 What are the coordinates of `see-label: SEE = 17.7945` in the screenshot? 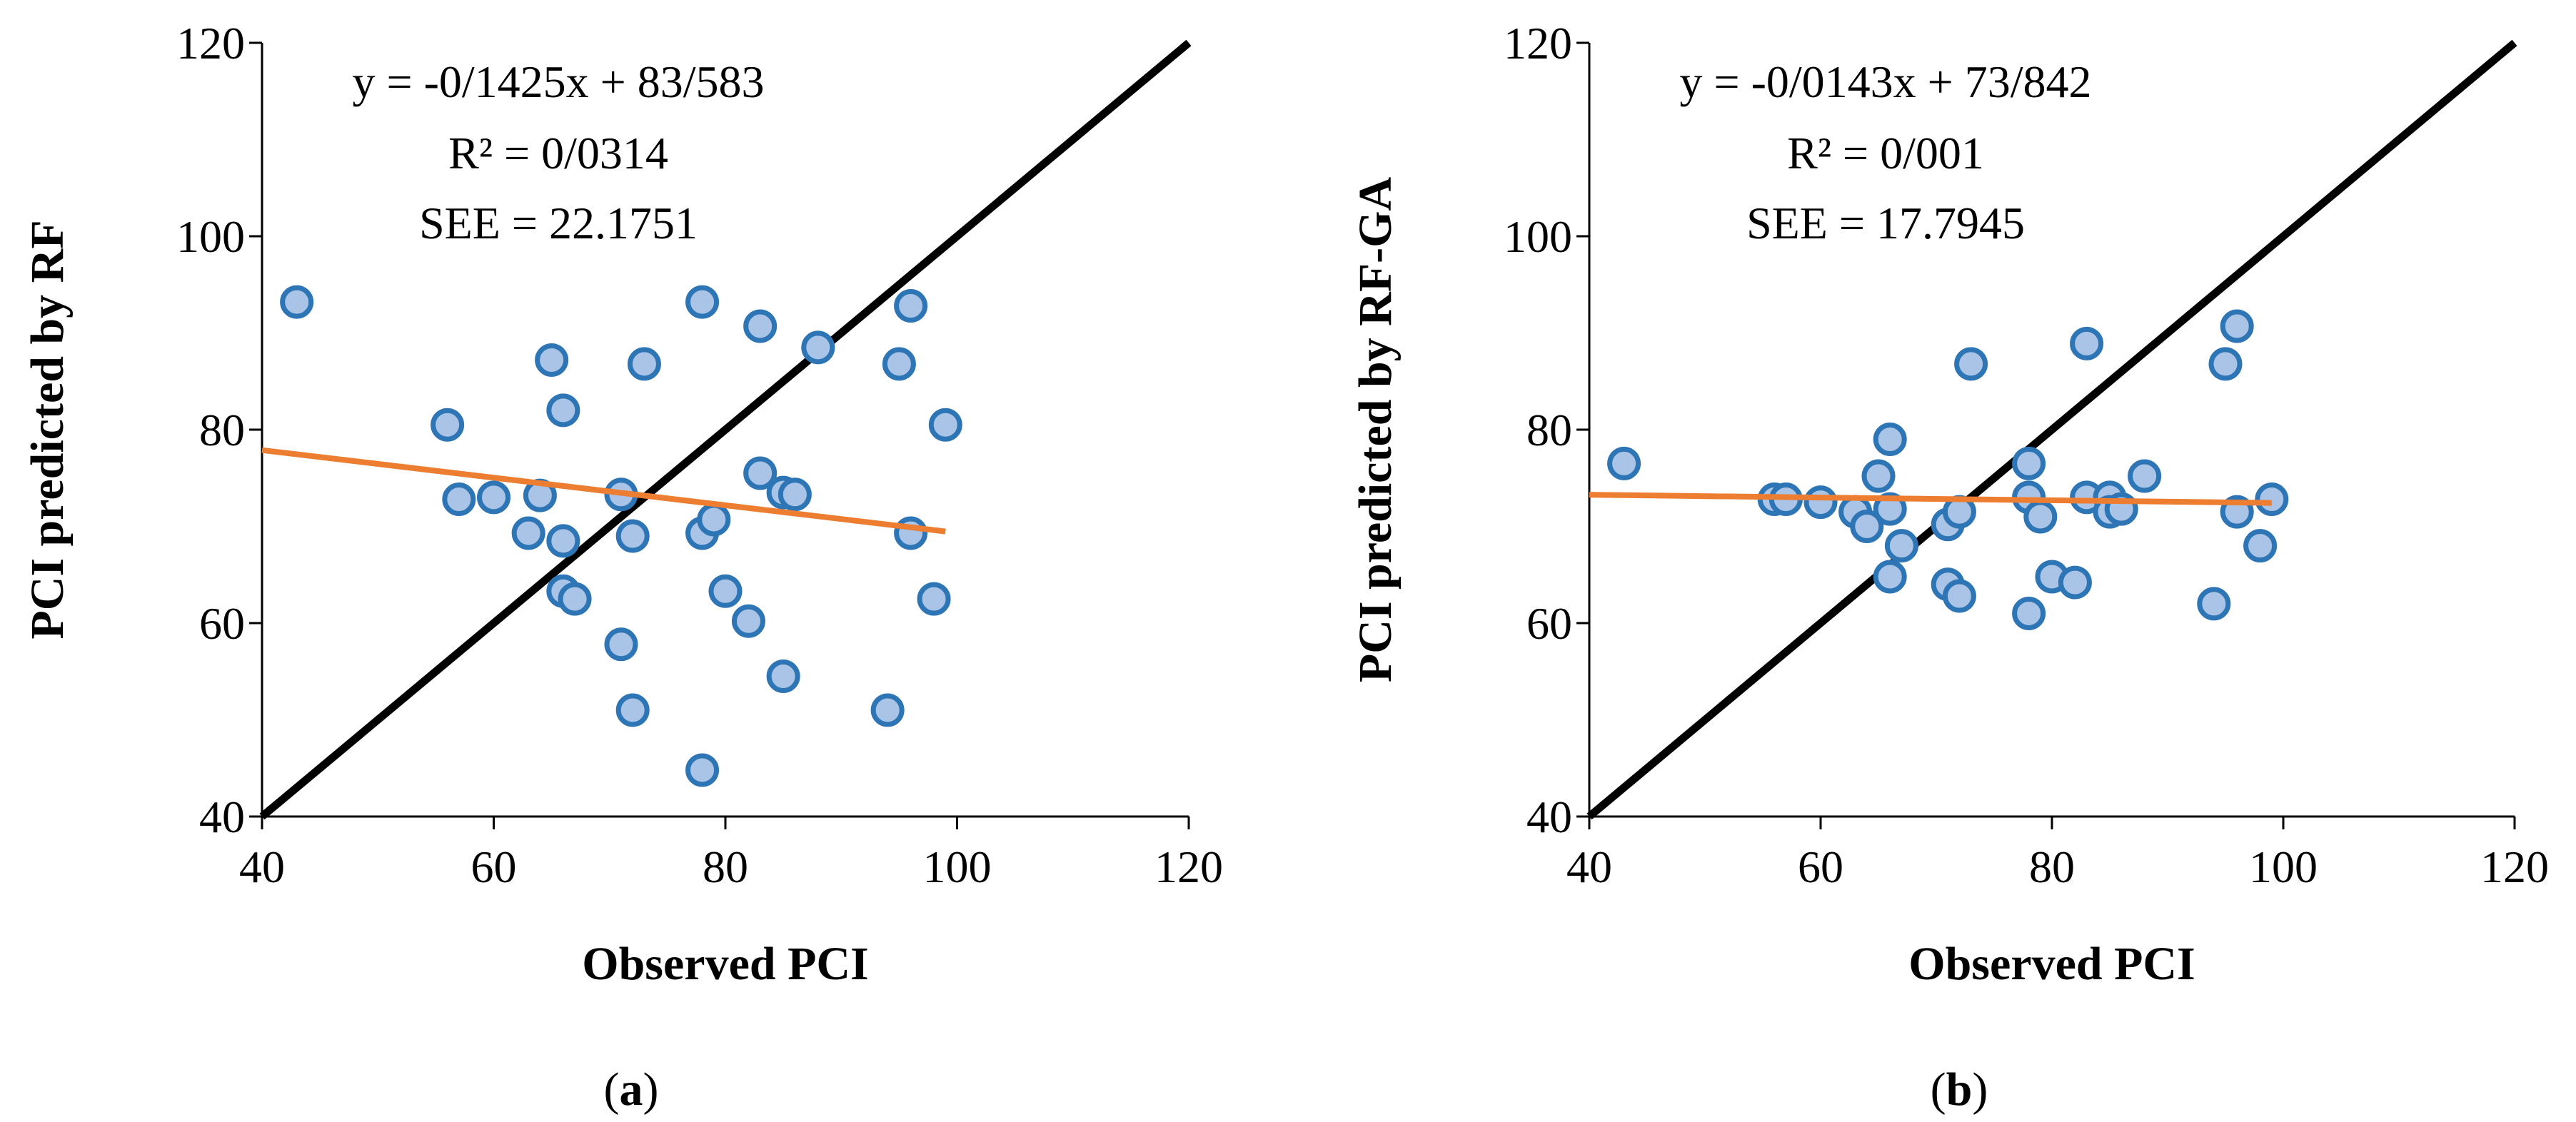 It's located at (1885, 223).